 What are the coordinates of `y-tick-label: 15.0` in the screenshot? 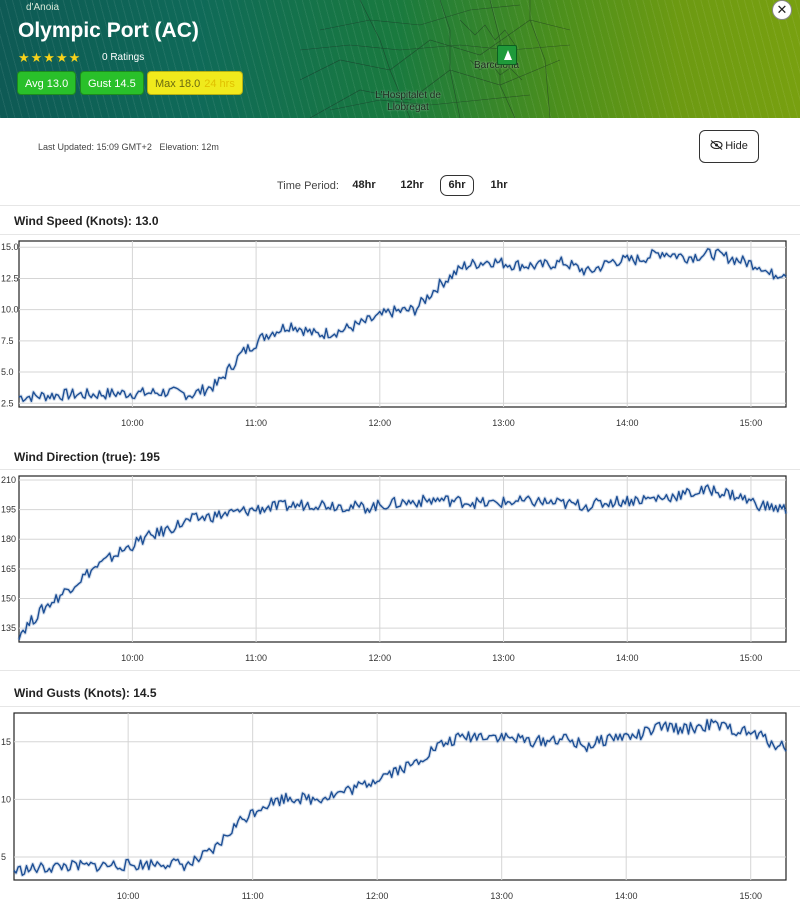 It's located at (10, 247).